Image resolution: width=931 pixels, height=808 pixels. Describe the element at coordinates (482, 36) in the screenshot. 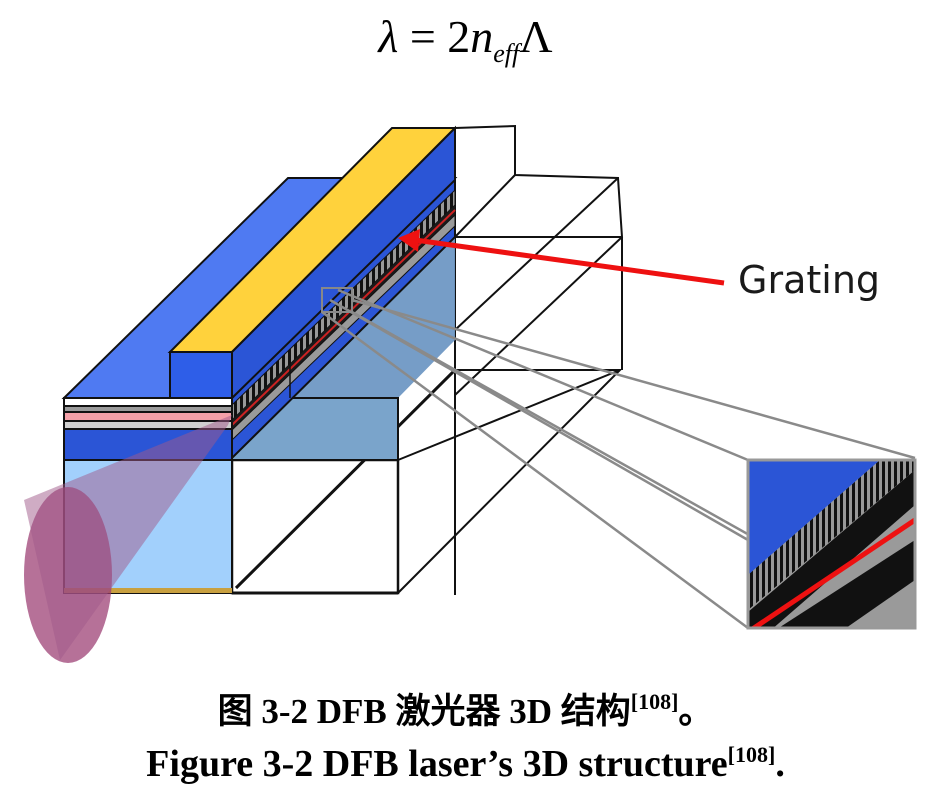

I see `formula-n: n` at that location.